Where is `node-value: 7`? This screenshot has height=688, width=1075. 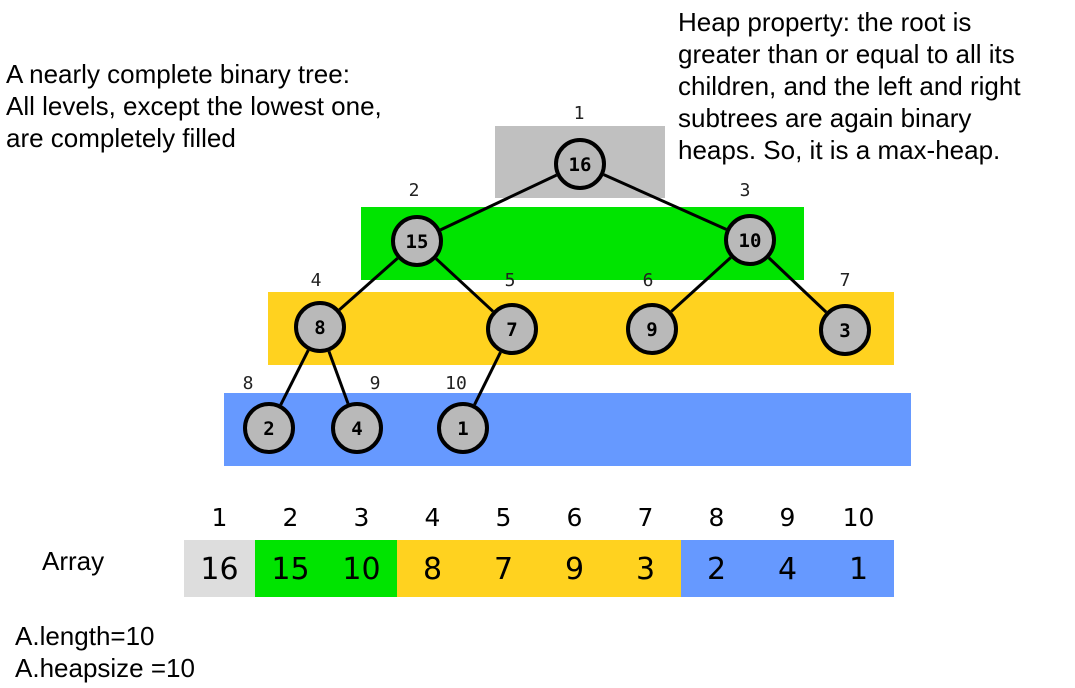 node-value: 7 is located at coordinates (511, 330).